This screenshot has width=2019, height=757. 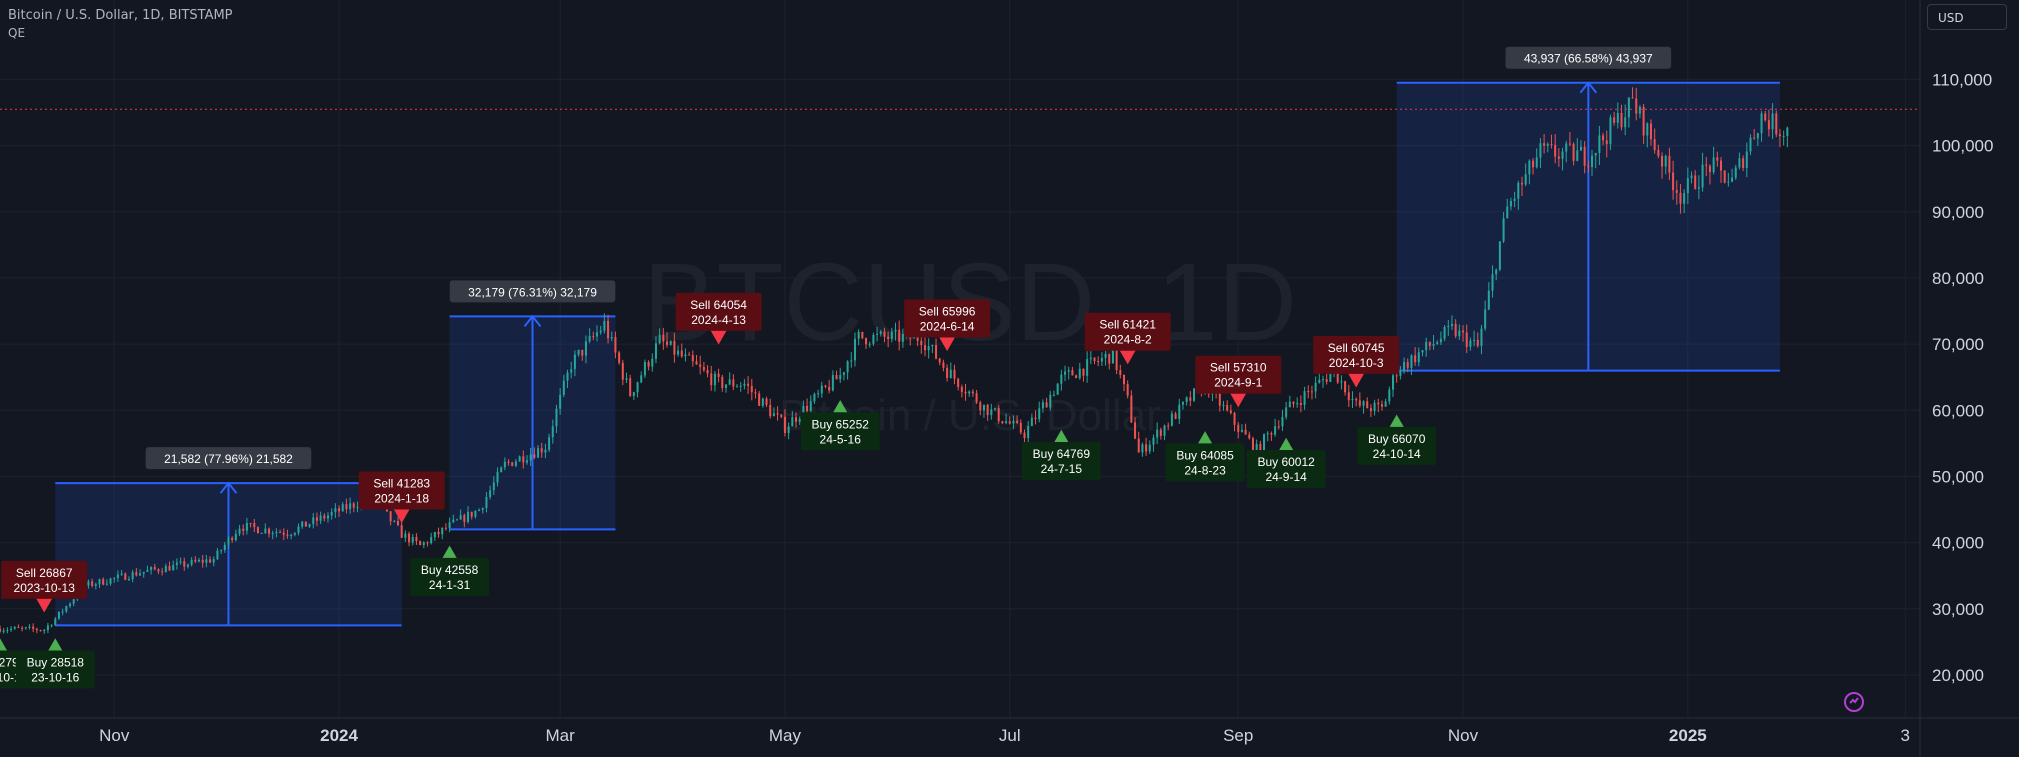 I want to click on price-tick-label: 90,000, so click(x=1958, y=212).